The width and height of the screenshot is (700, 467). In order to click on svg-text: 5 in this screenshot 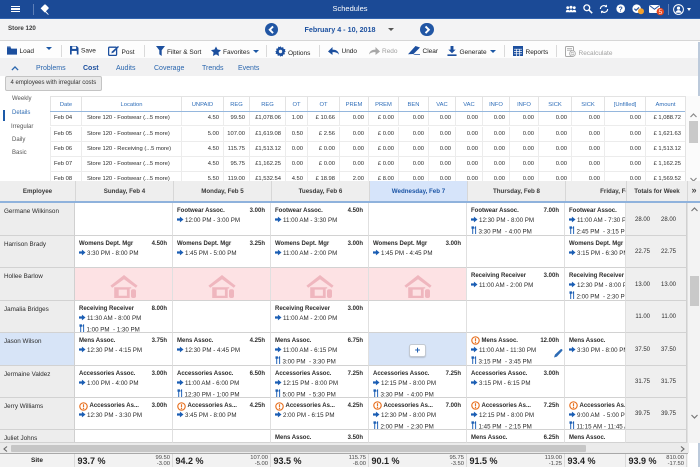, I will do `click(660, 12)`.